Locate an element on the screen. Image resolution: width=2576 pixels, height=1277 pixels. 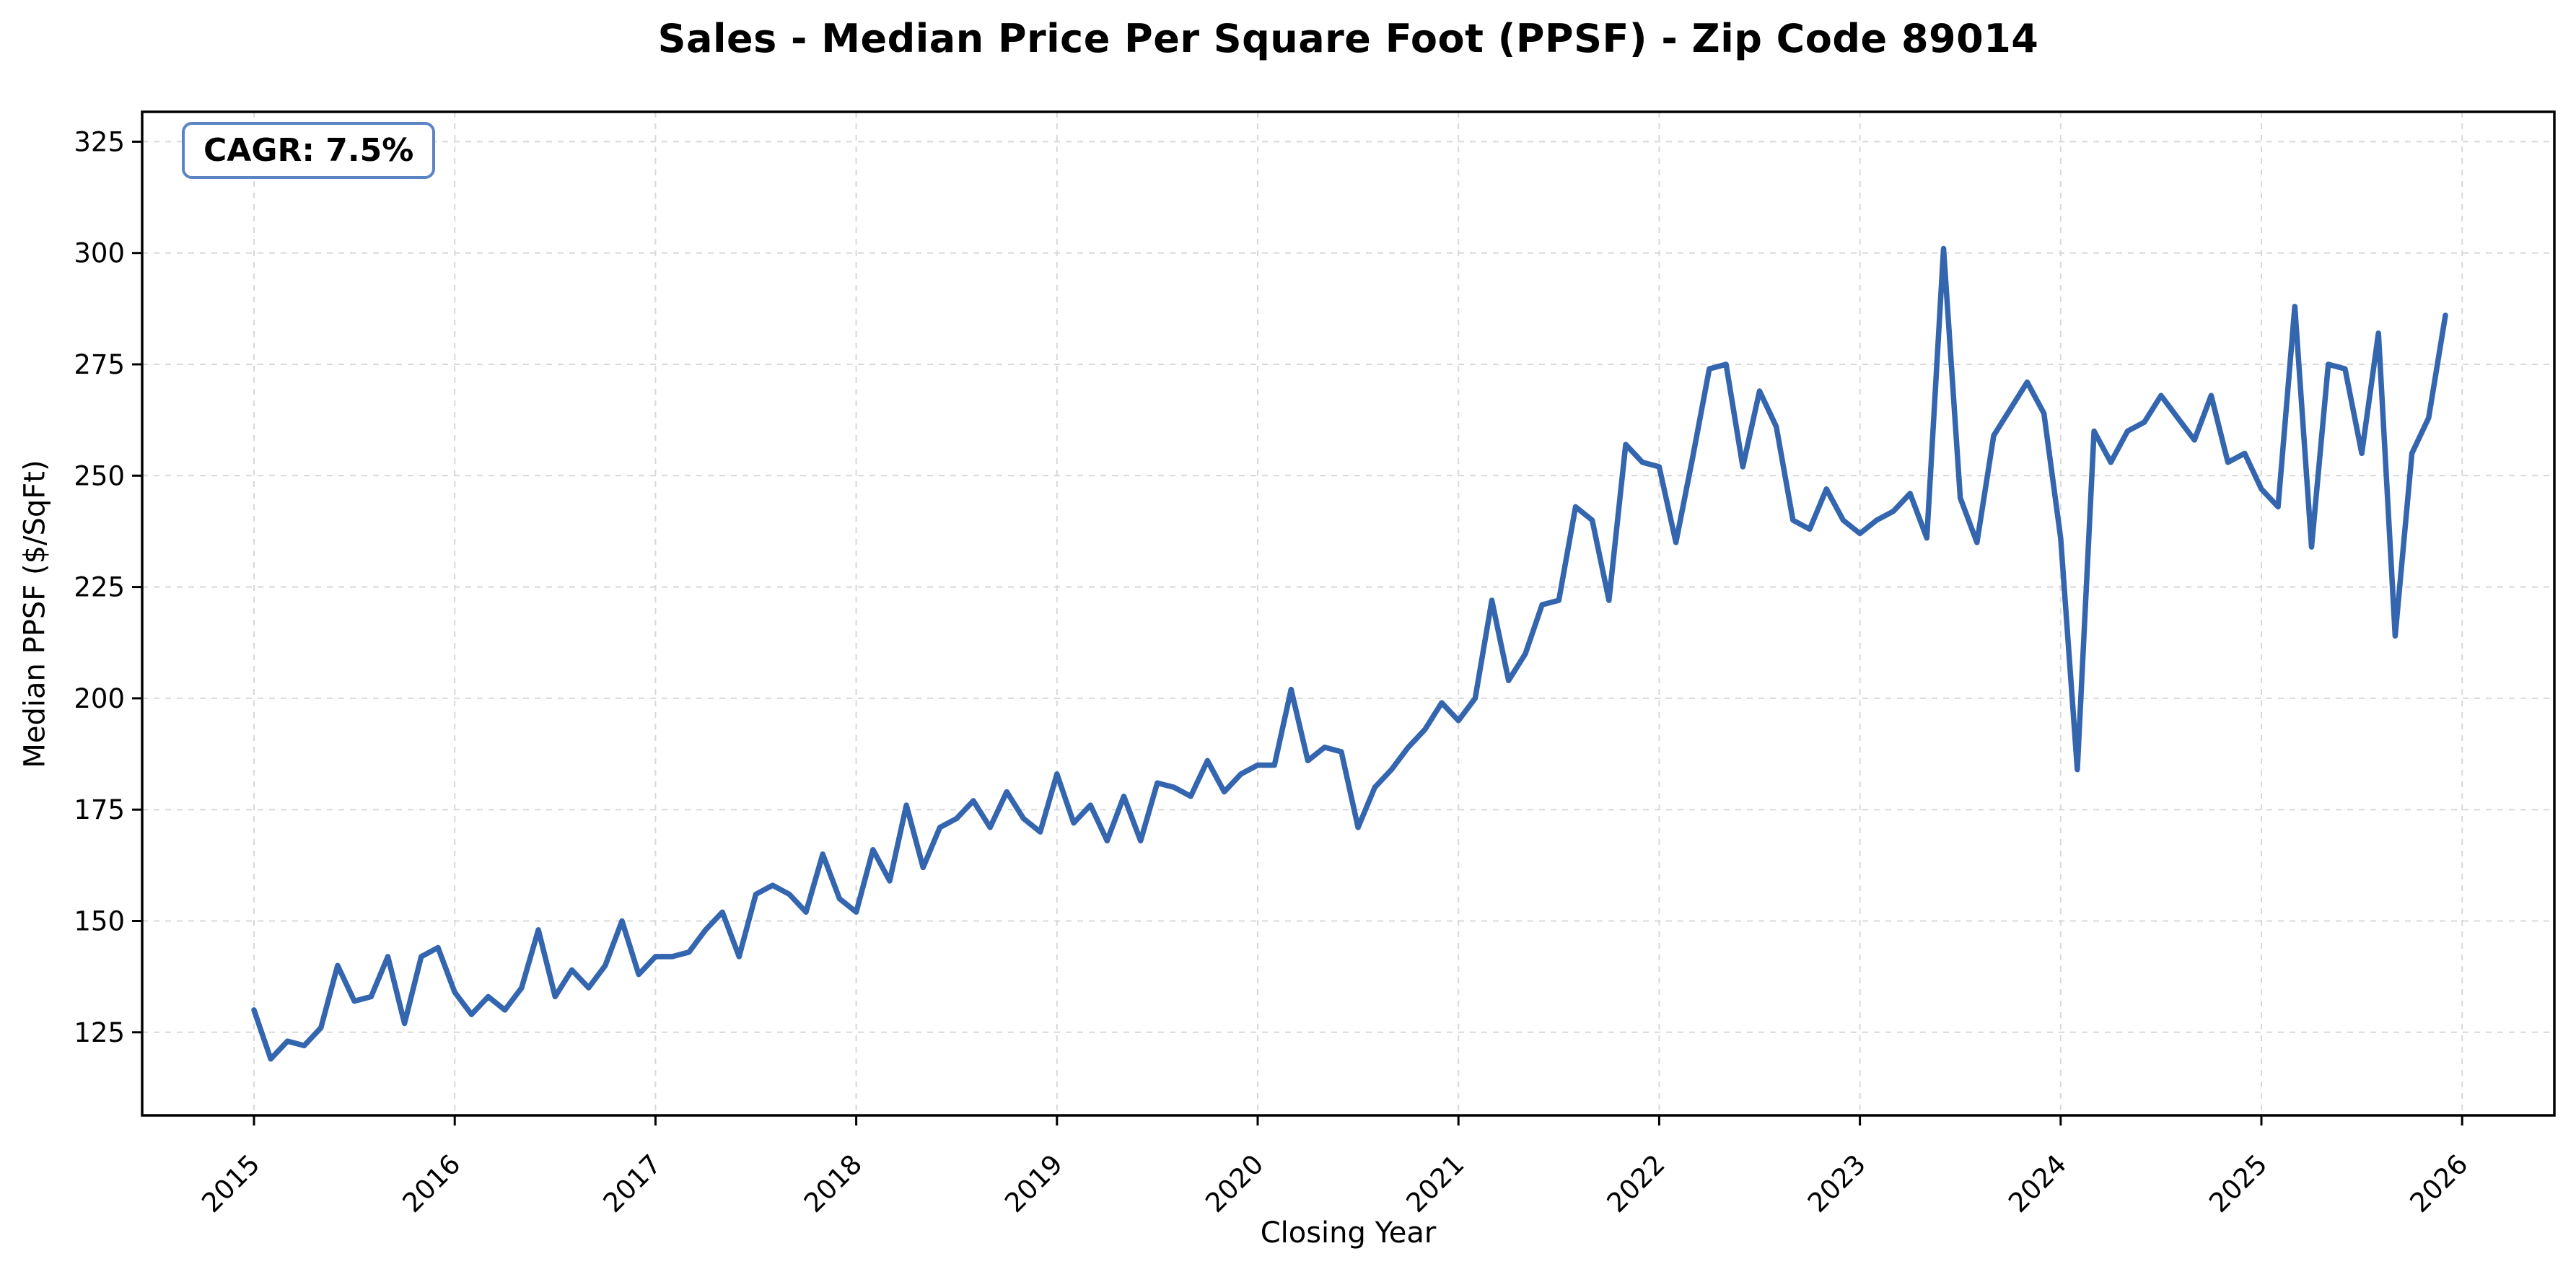
x-tick-label: 2022 is located at coordinates (1636, 1184).